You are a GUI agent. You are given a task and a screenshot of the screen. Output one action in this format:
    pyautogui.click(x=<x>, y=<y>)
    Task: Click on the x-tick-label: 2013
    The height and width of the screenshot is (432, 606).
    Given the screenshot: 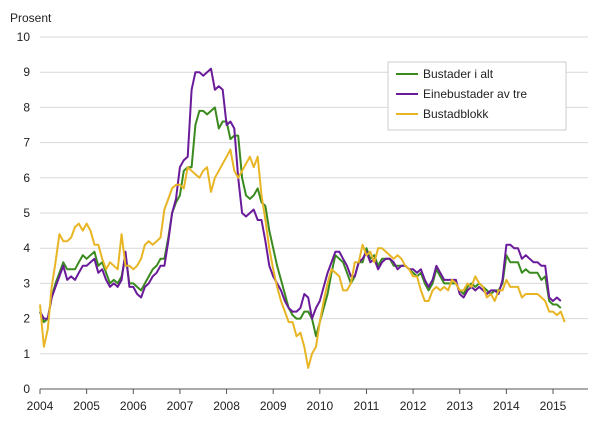 What is the action you would take?
    pyautogui.click(x=459, y=406)
    